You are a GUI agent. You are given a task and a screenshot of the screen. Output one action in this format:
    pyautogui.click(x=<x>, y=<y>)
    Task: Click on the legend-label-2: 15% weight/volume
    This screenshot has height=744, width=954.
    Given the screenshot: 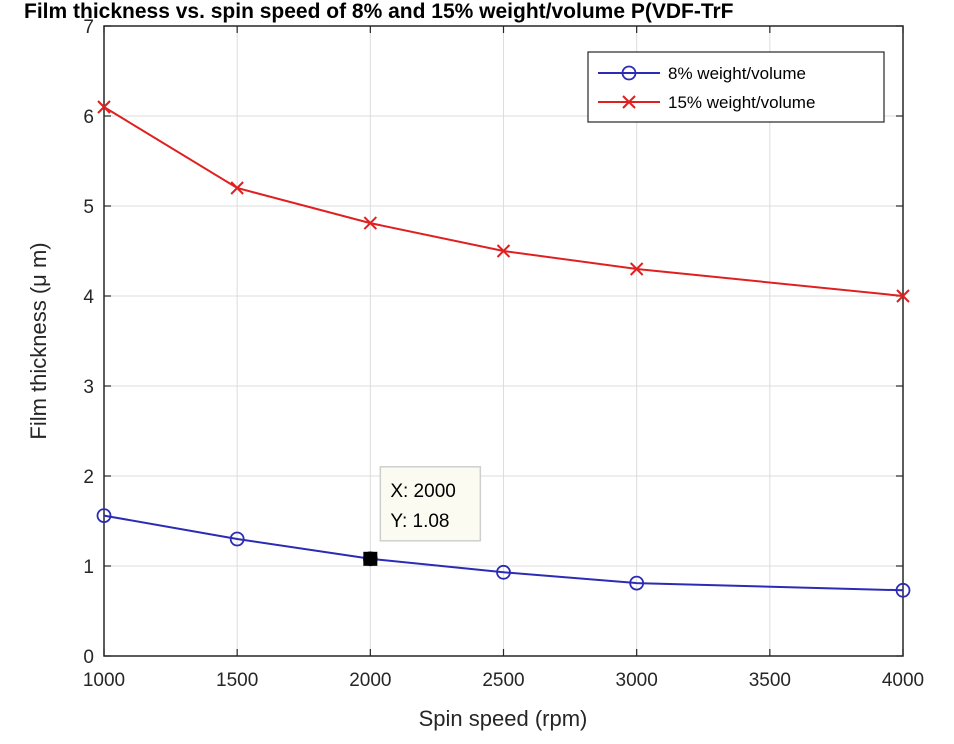 What is the action you would take?
    pyautogui.click(x=741, y=102)
    